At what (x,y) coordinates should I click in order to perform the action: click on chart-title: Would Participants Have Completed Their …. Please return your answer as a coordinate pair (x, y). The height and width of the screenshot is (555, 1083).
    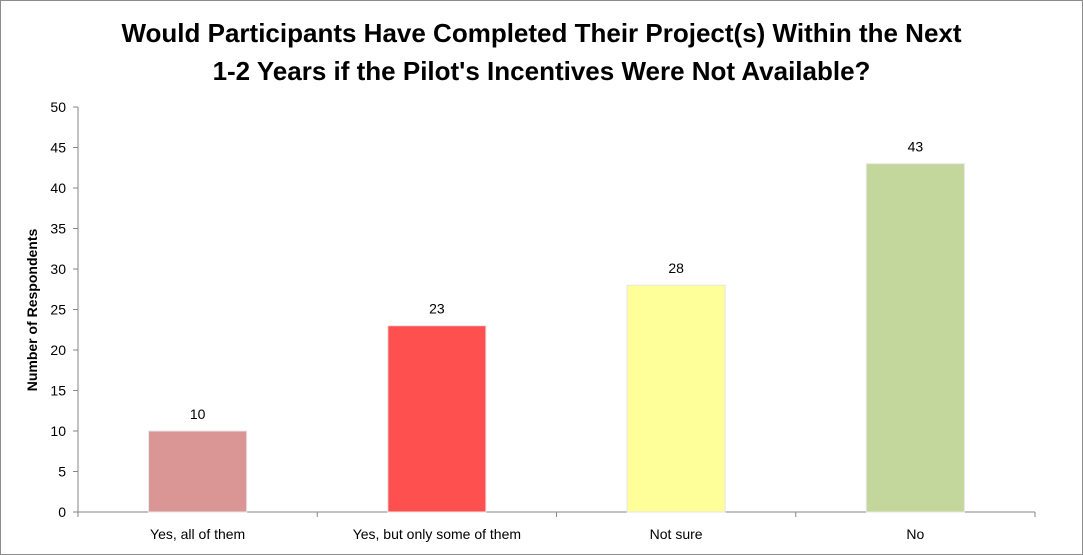
    Looking at the image, I should click on (541, 52).